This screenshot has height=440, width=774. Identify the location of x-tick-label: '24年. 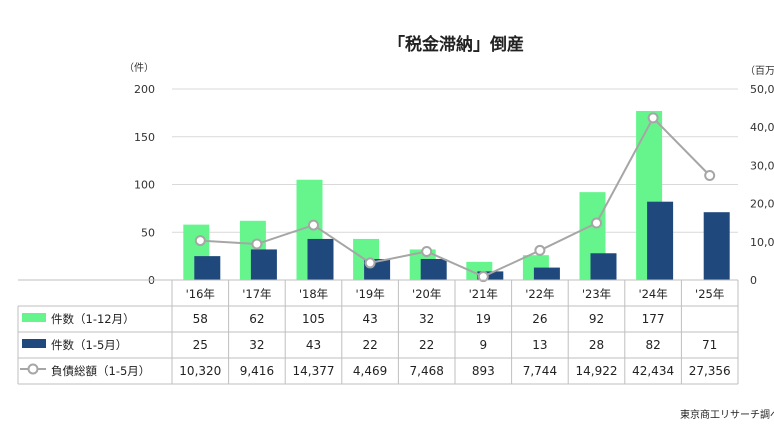
(652, 294).